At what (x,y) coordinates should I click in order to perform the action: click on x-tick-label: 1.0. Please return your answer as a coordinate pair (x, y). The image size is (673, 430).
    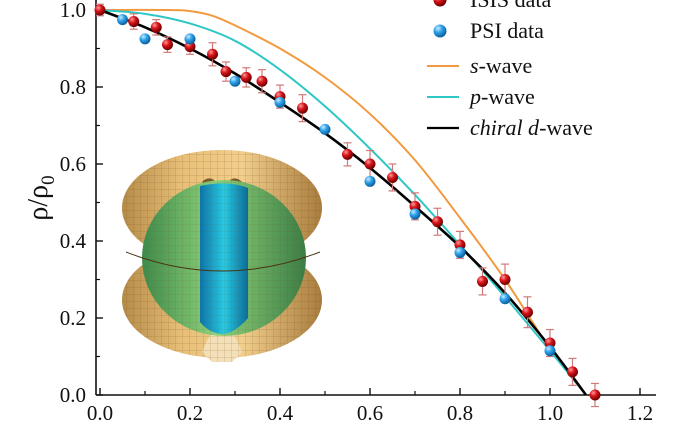
    Looking at the image, I should click on (550, 413).